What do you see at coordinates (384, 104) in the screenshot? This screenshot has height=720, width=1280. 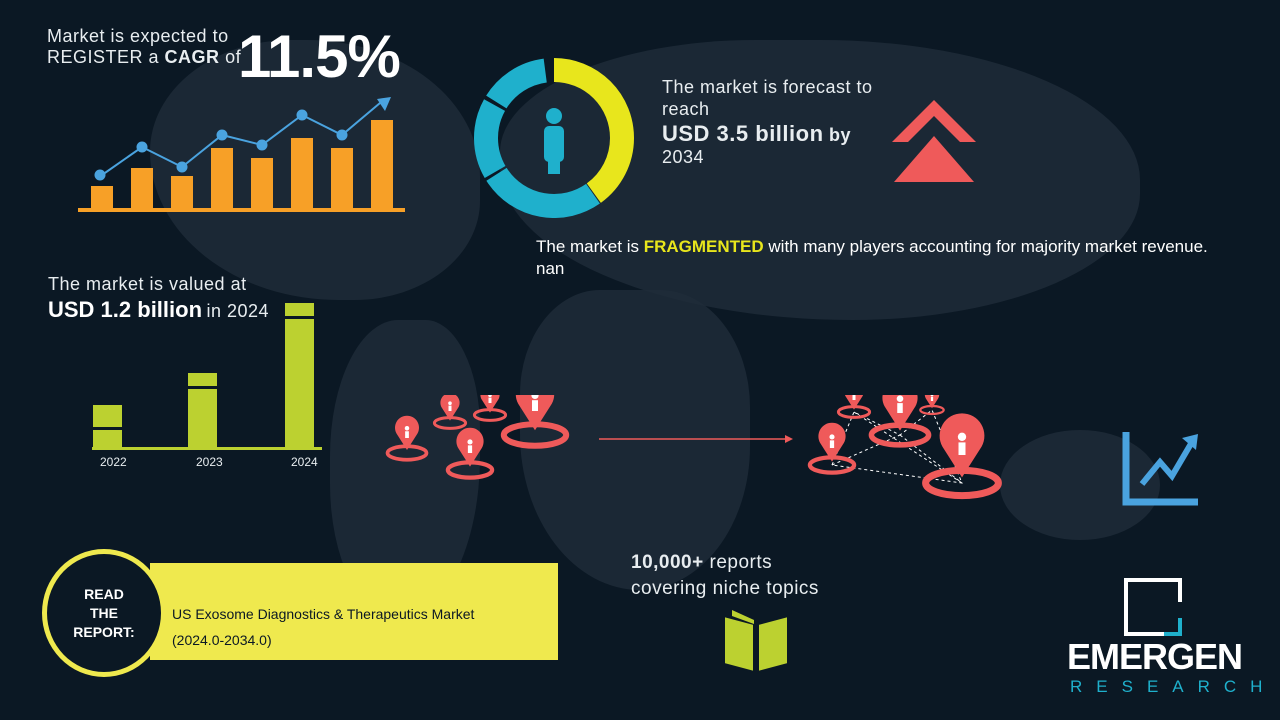 I see `arrow-icon` at bounding box center [384, 104].